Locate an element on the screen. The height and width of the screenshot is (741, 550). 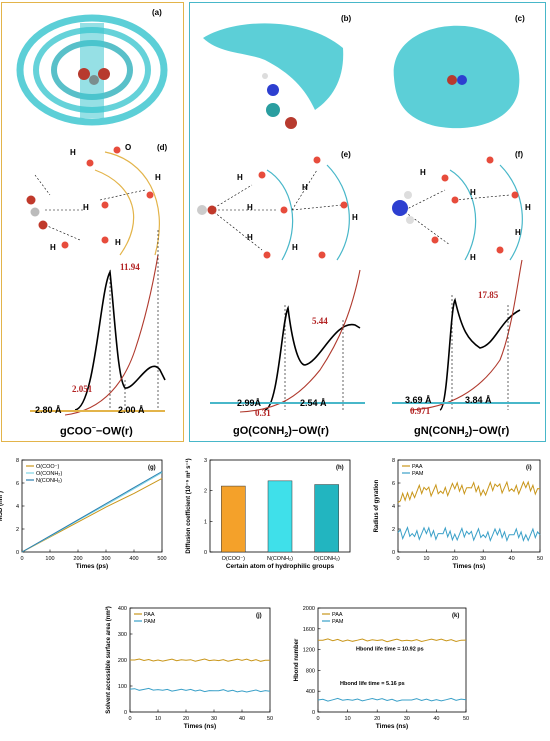
legend-label-i-1: PAM is located at coordinates (418, 474).